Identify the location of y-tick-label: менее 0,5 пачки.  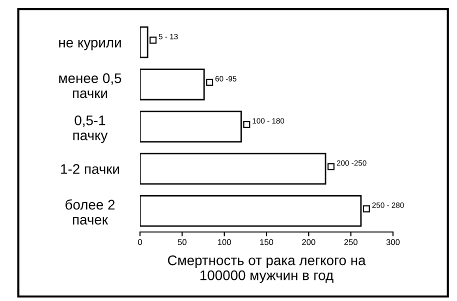
(90, 85).